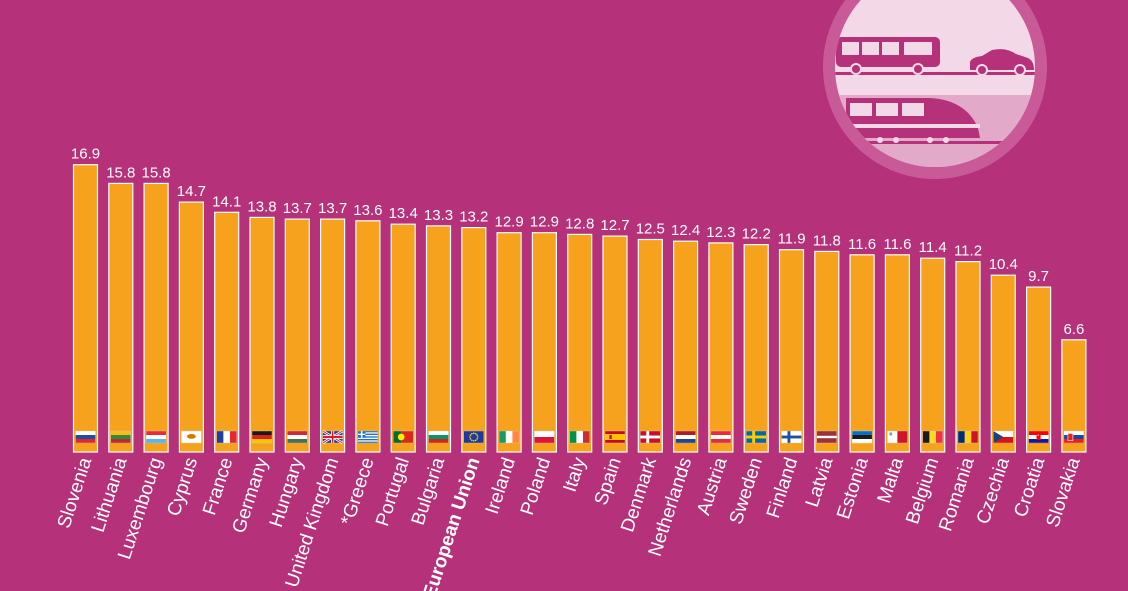 The width and height of the screenshot is (1128, 591). Describe the element at coordinates (85, 308) in the screenshot. I see `bar-slovenia` at that location.